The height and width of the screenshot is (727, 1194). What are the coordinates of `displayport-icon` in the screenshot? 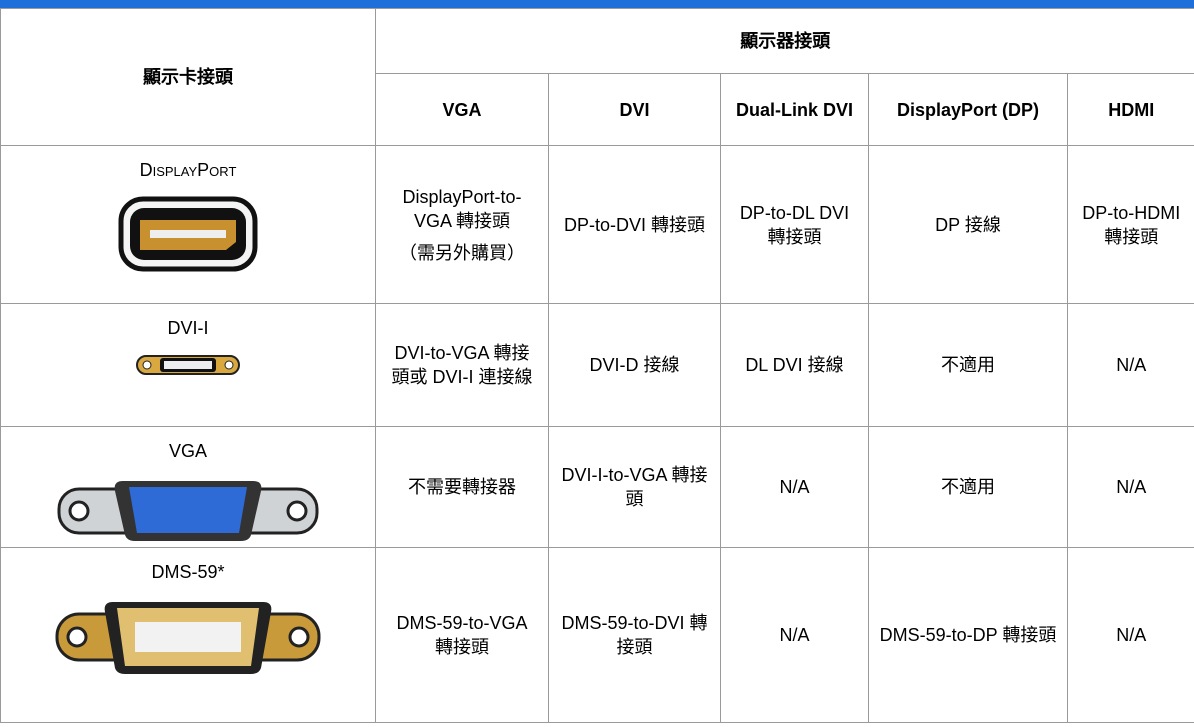 It's located at (188, 234).